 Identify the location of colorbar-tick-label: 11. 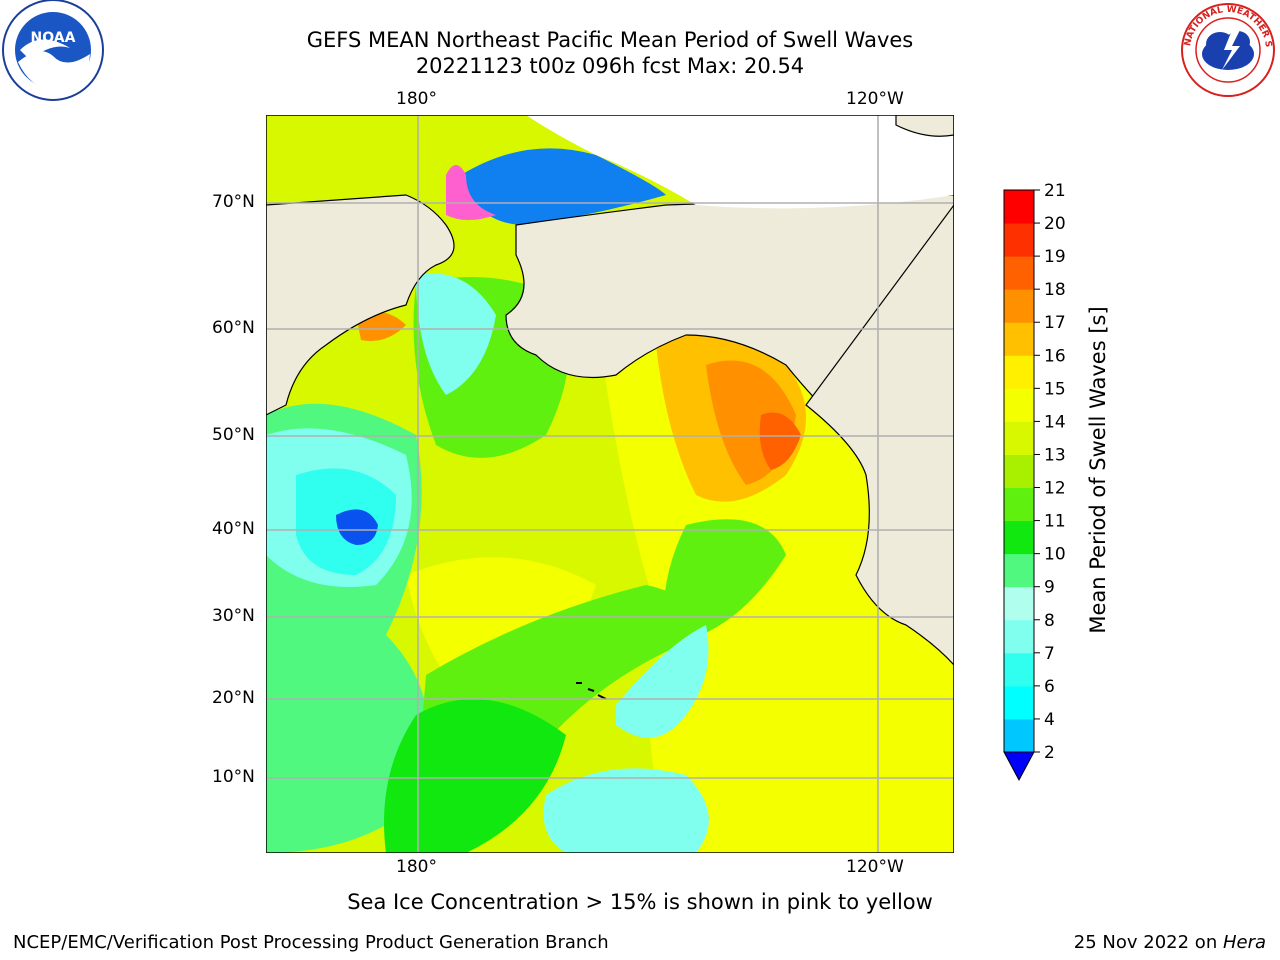
(1055, 522).